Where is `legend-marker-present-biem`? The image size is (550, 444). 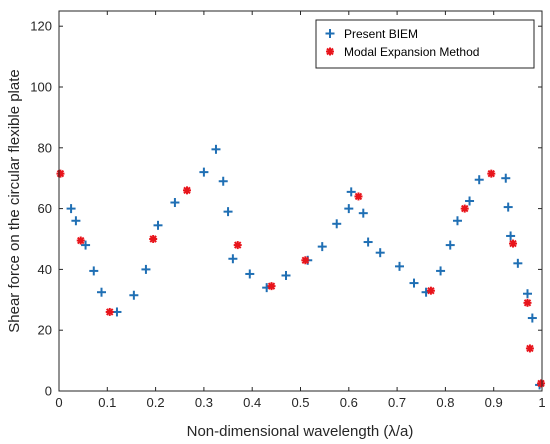 legend-marker-present-biem is located at coordinates (330, 33).